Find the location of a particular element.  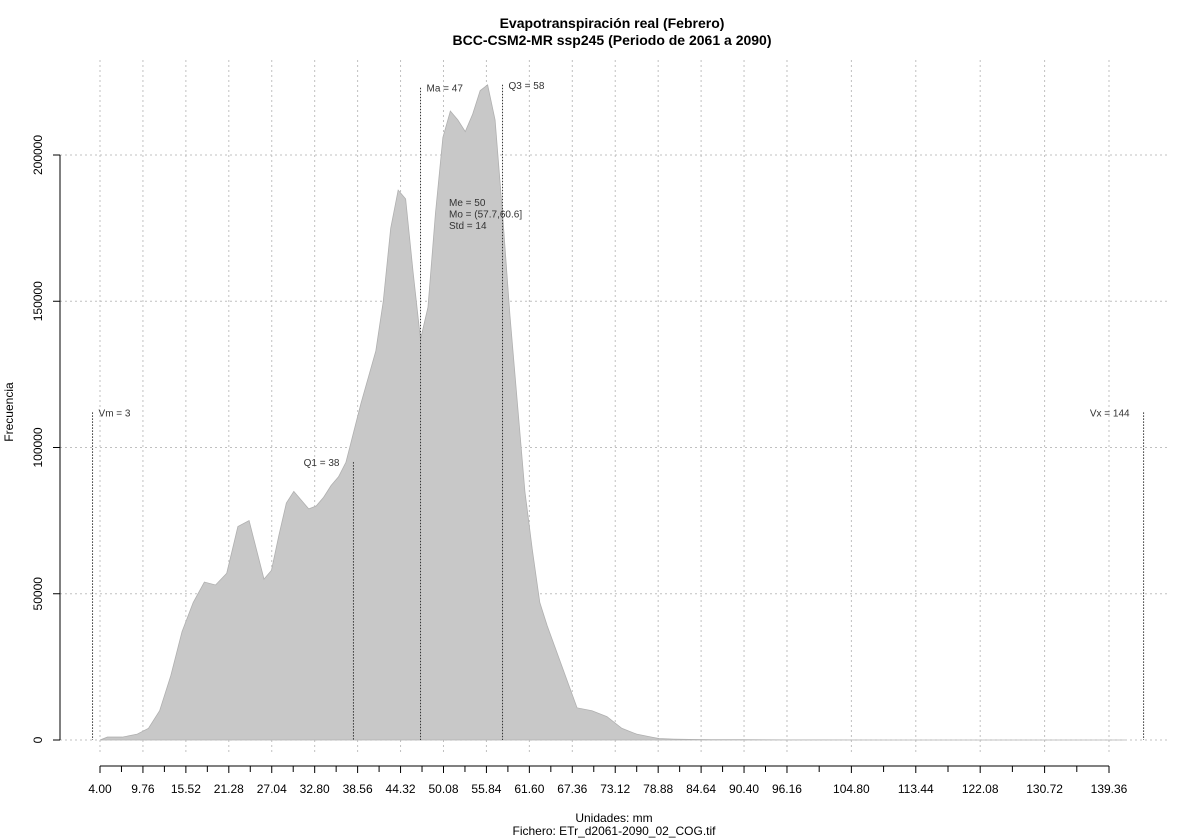

x-tick-label: 84.64 is located at coordinates (701, 789).